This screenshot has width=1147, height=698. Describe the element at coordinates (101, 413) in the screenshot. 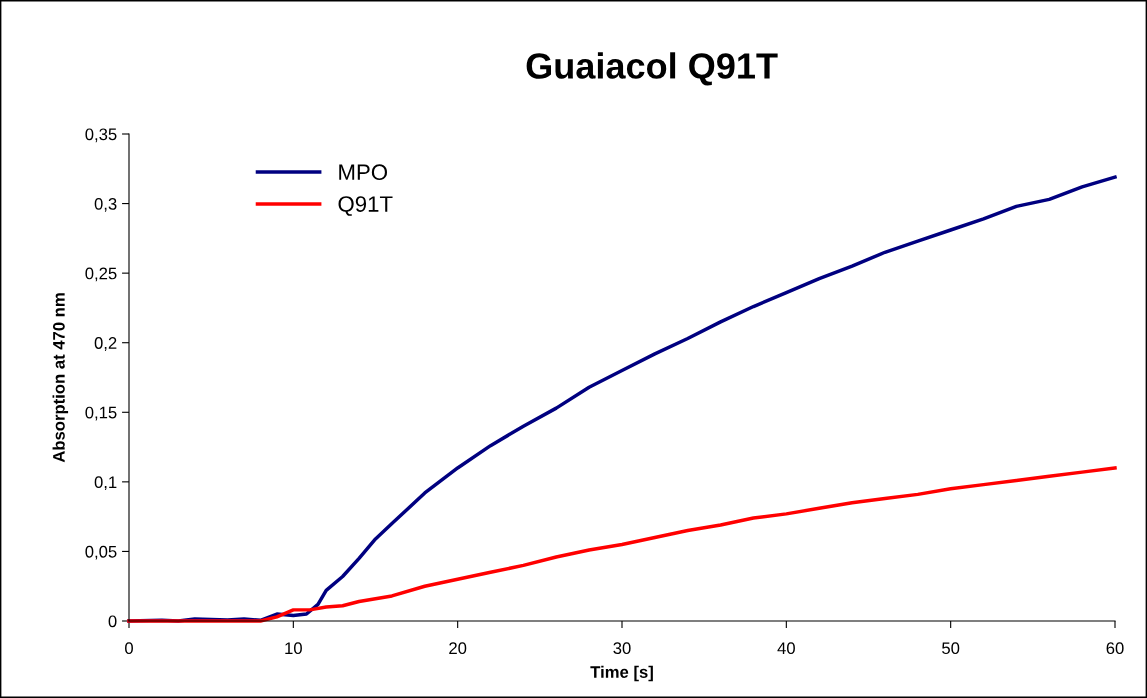

I see `y-tick-label: 0,15` at that location.